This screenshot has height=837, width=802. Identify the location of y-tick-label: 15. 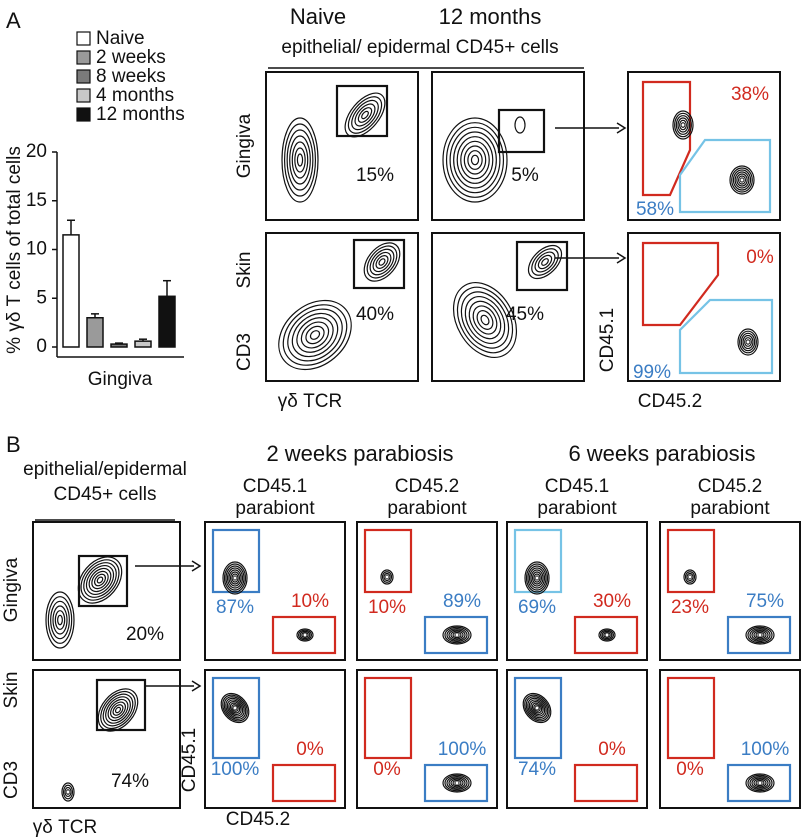
(36, 200).